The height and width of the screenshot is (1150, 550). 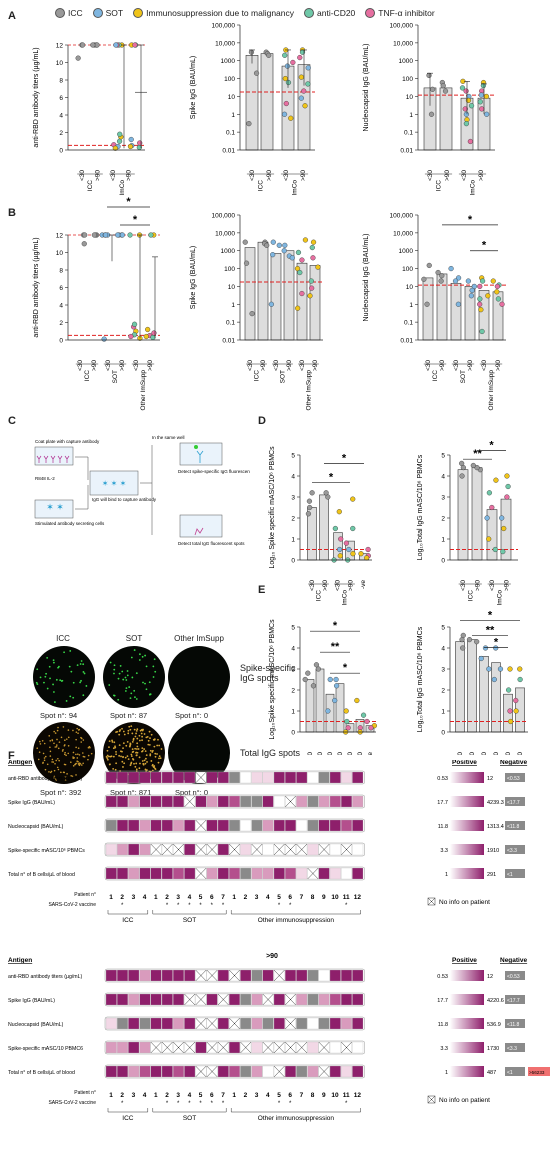 I want to click on group-label: SOT, so click(x=189, y=1118).